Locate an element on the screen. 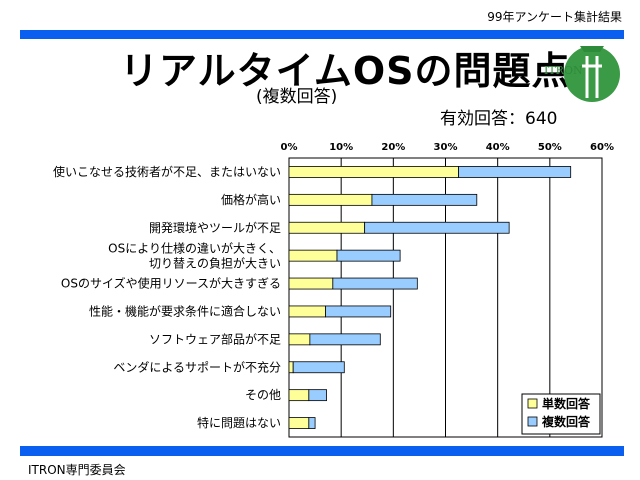 This screenshot has width=640, height=480. bottom-accent-bar is located at coordinates (322, 451).